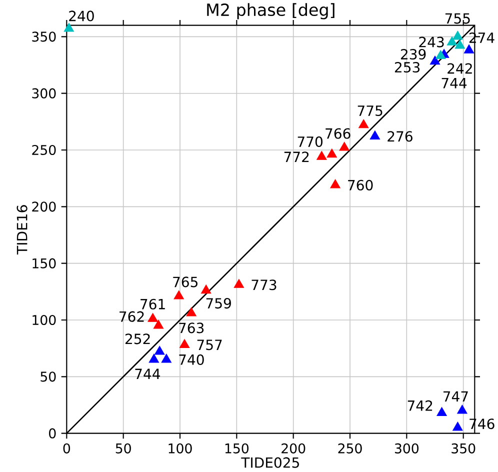 The width and height of the screenshot is (498, 472). What do you see at coordinates (191, 328) in the screenshot?
I see `annotation: 763` at bounding box center [191, 328].